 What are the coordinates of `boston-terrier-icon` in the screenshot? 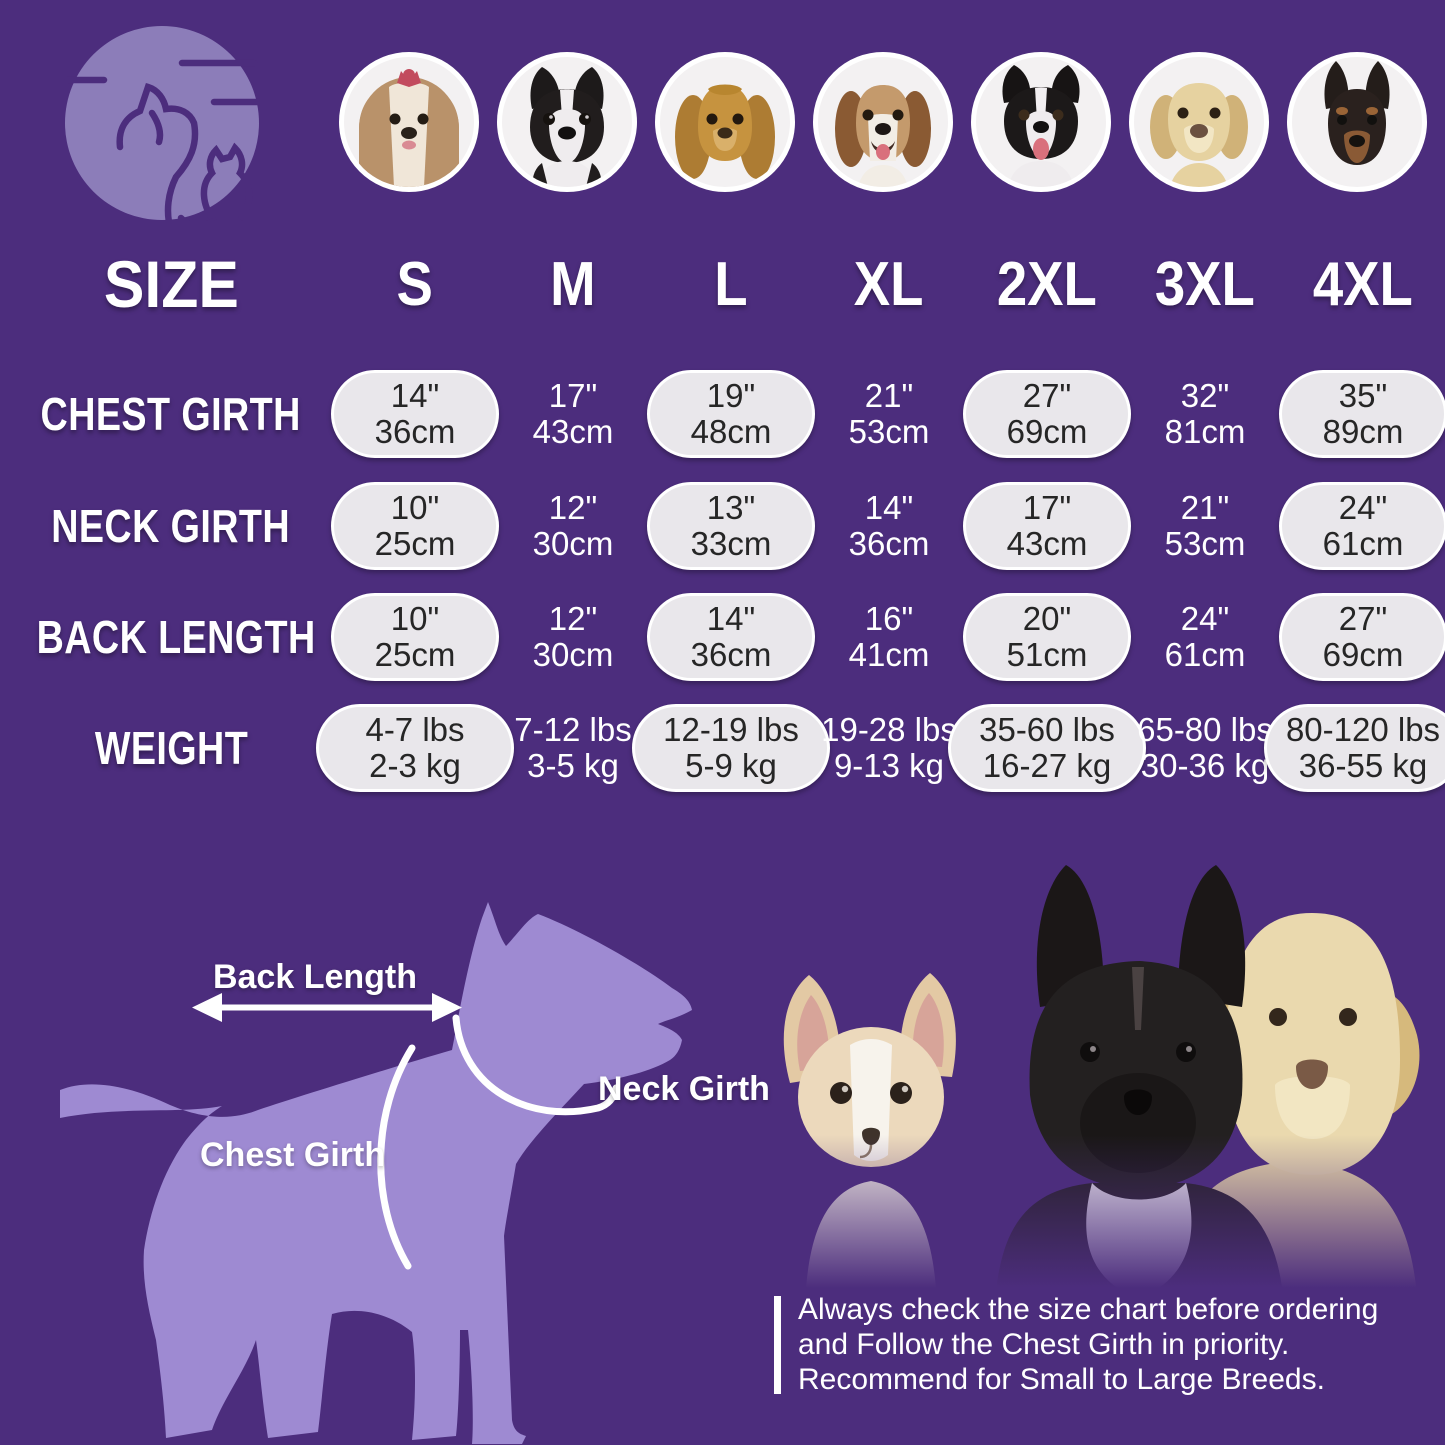 It's located at (567, 127).